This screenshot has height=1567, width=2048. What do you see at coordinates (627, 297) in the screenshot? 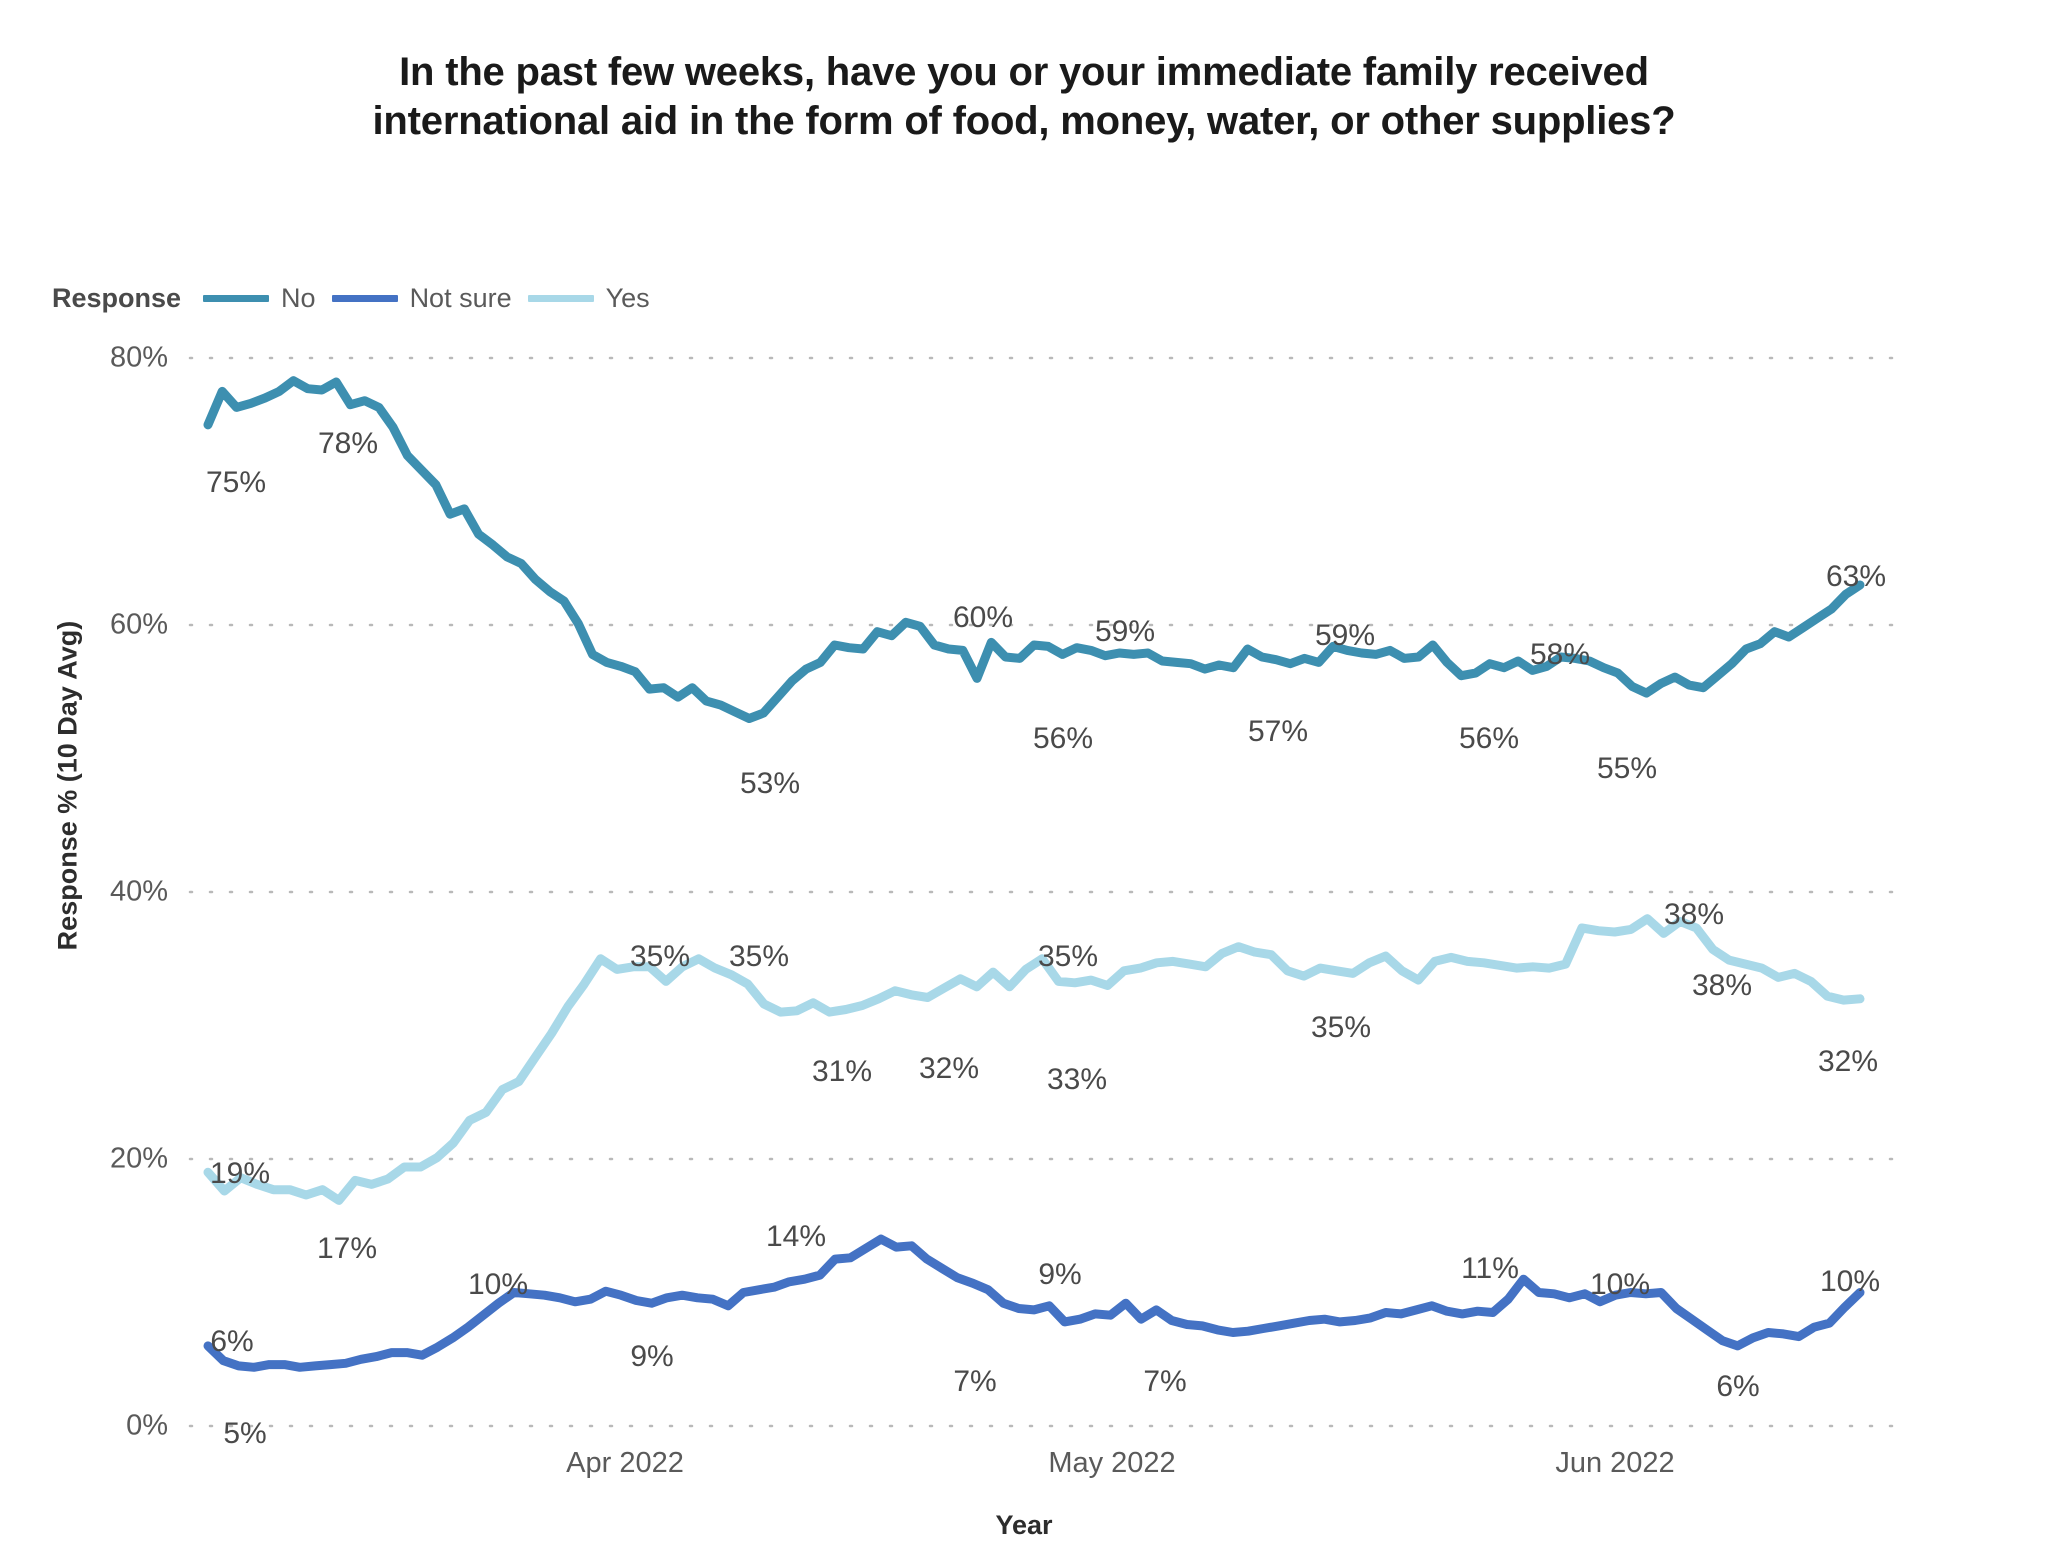
I see `legend-label-yes: Yes` at bounding box center [627, 297].